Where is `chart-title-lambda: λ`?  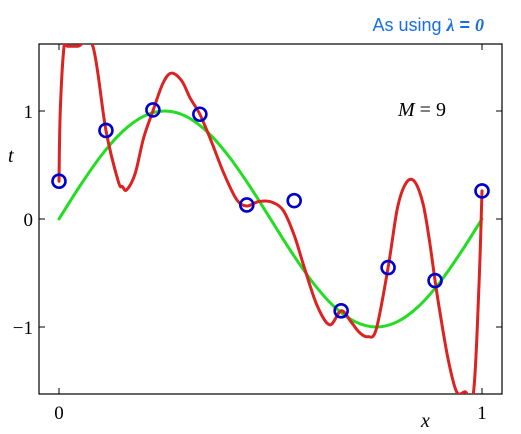
chart-title-lambda: λ is located at coordinates (449, 25).